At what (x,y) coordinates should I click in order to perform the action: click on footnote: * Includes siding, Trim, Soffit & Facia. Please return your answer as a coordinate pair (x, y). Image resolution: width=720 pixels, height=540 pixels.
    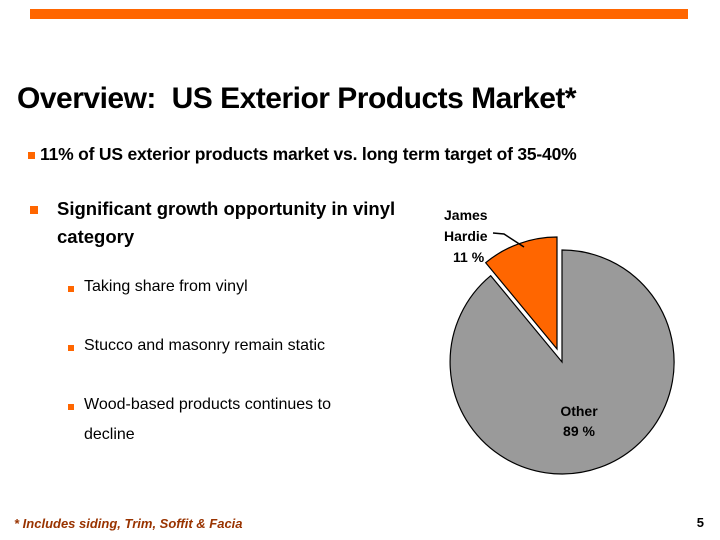
    Looking at the image, I should click on (128, 523).